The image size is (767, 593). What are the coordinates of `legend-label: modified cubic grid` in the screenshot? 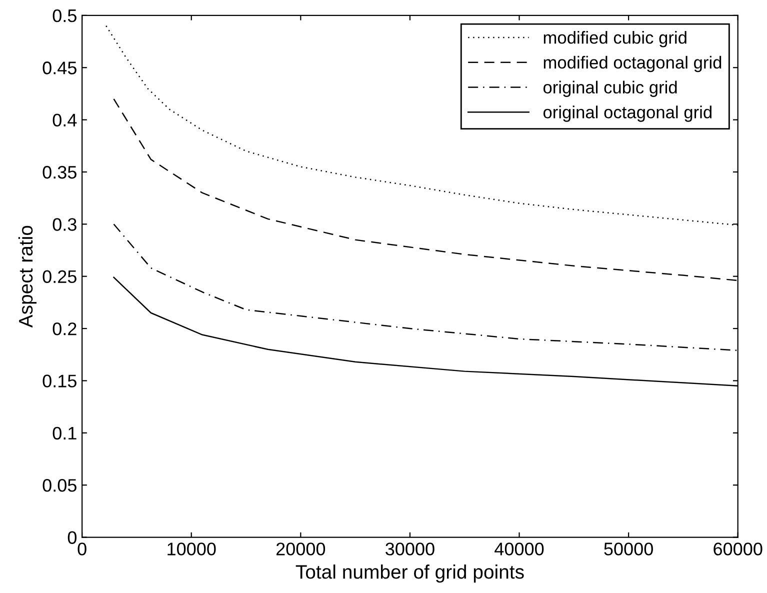 It's located at (615, 39).